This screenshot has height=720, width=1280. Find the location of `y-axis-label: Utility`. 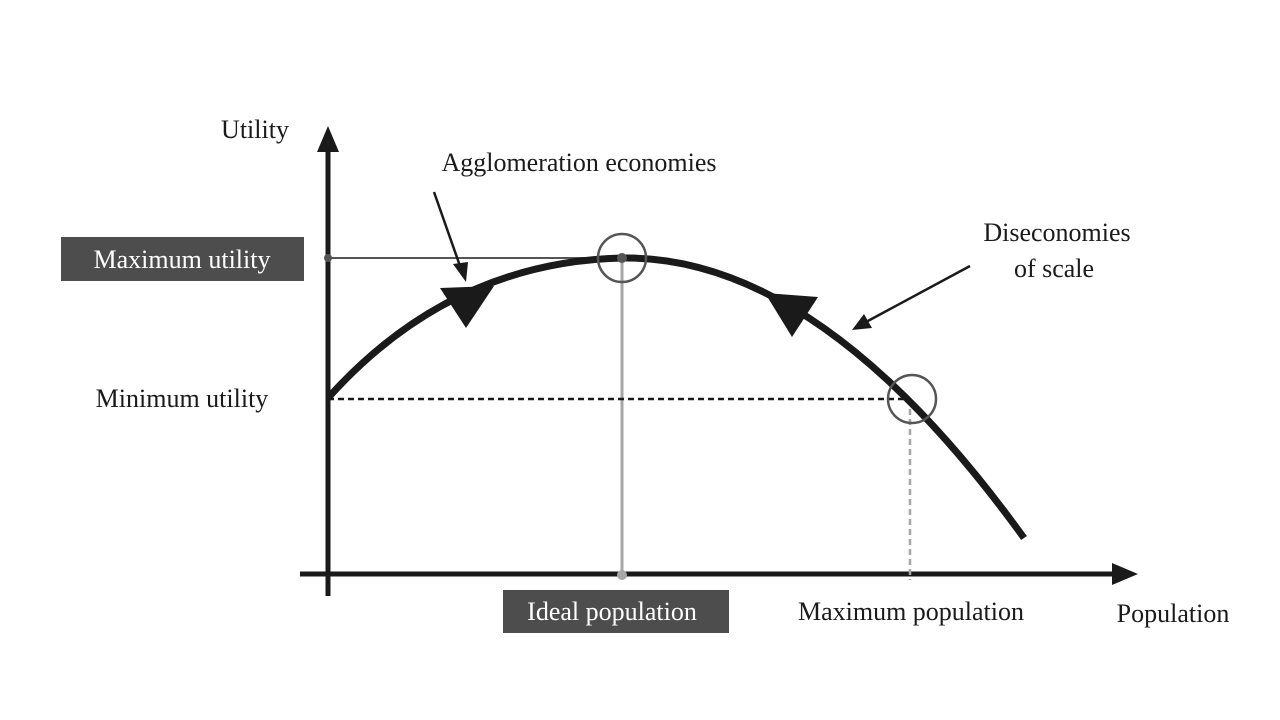

y-axis-label: Utility is located at coordinates (255, 129).